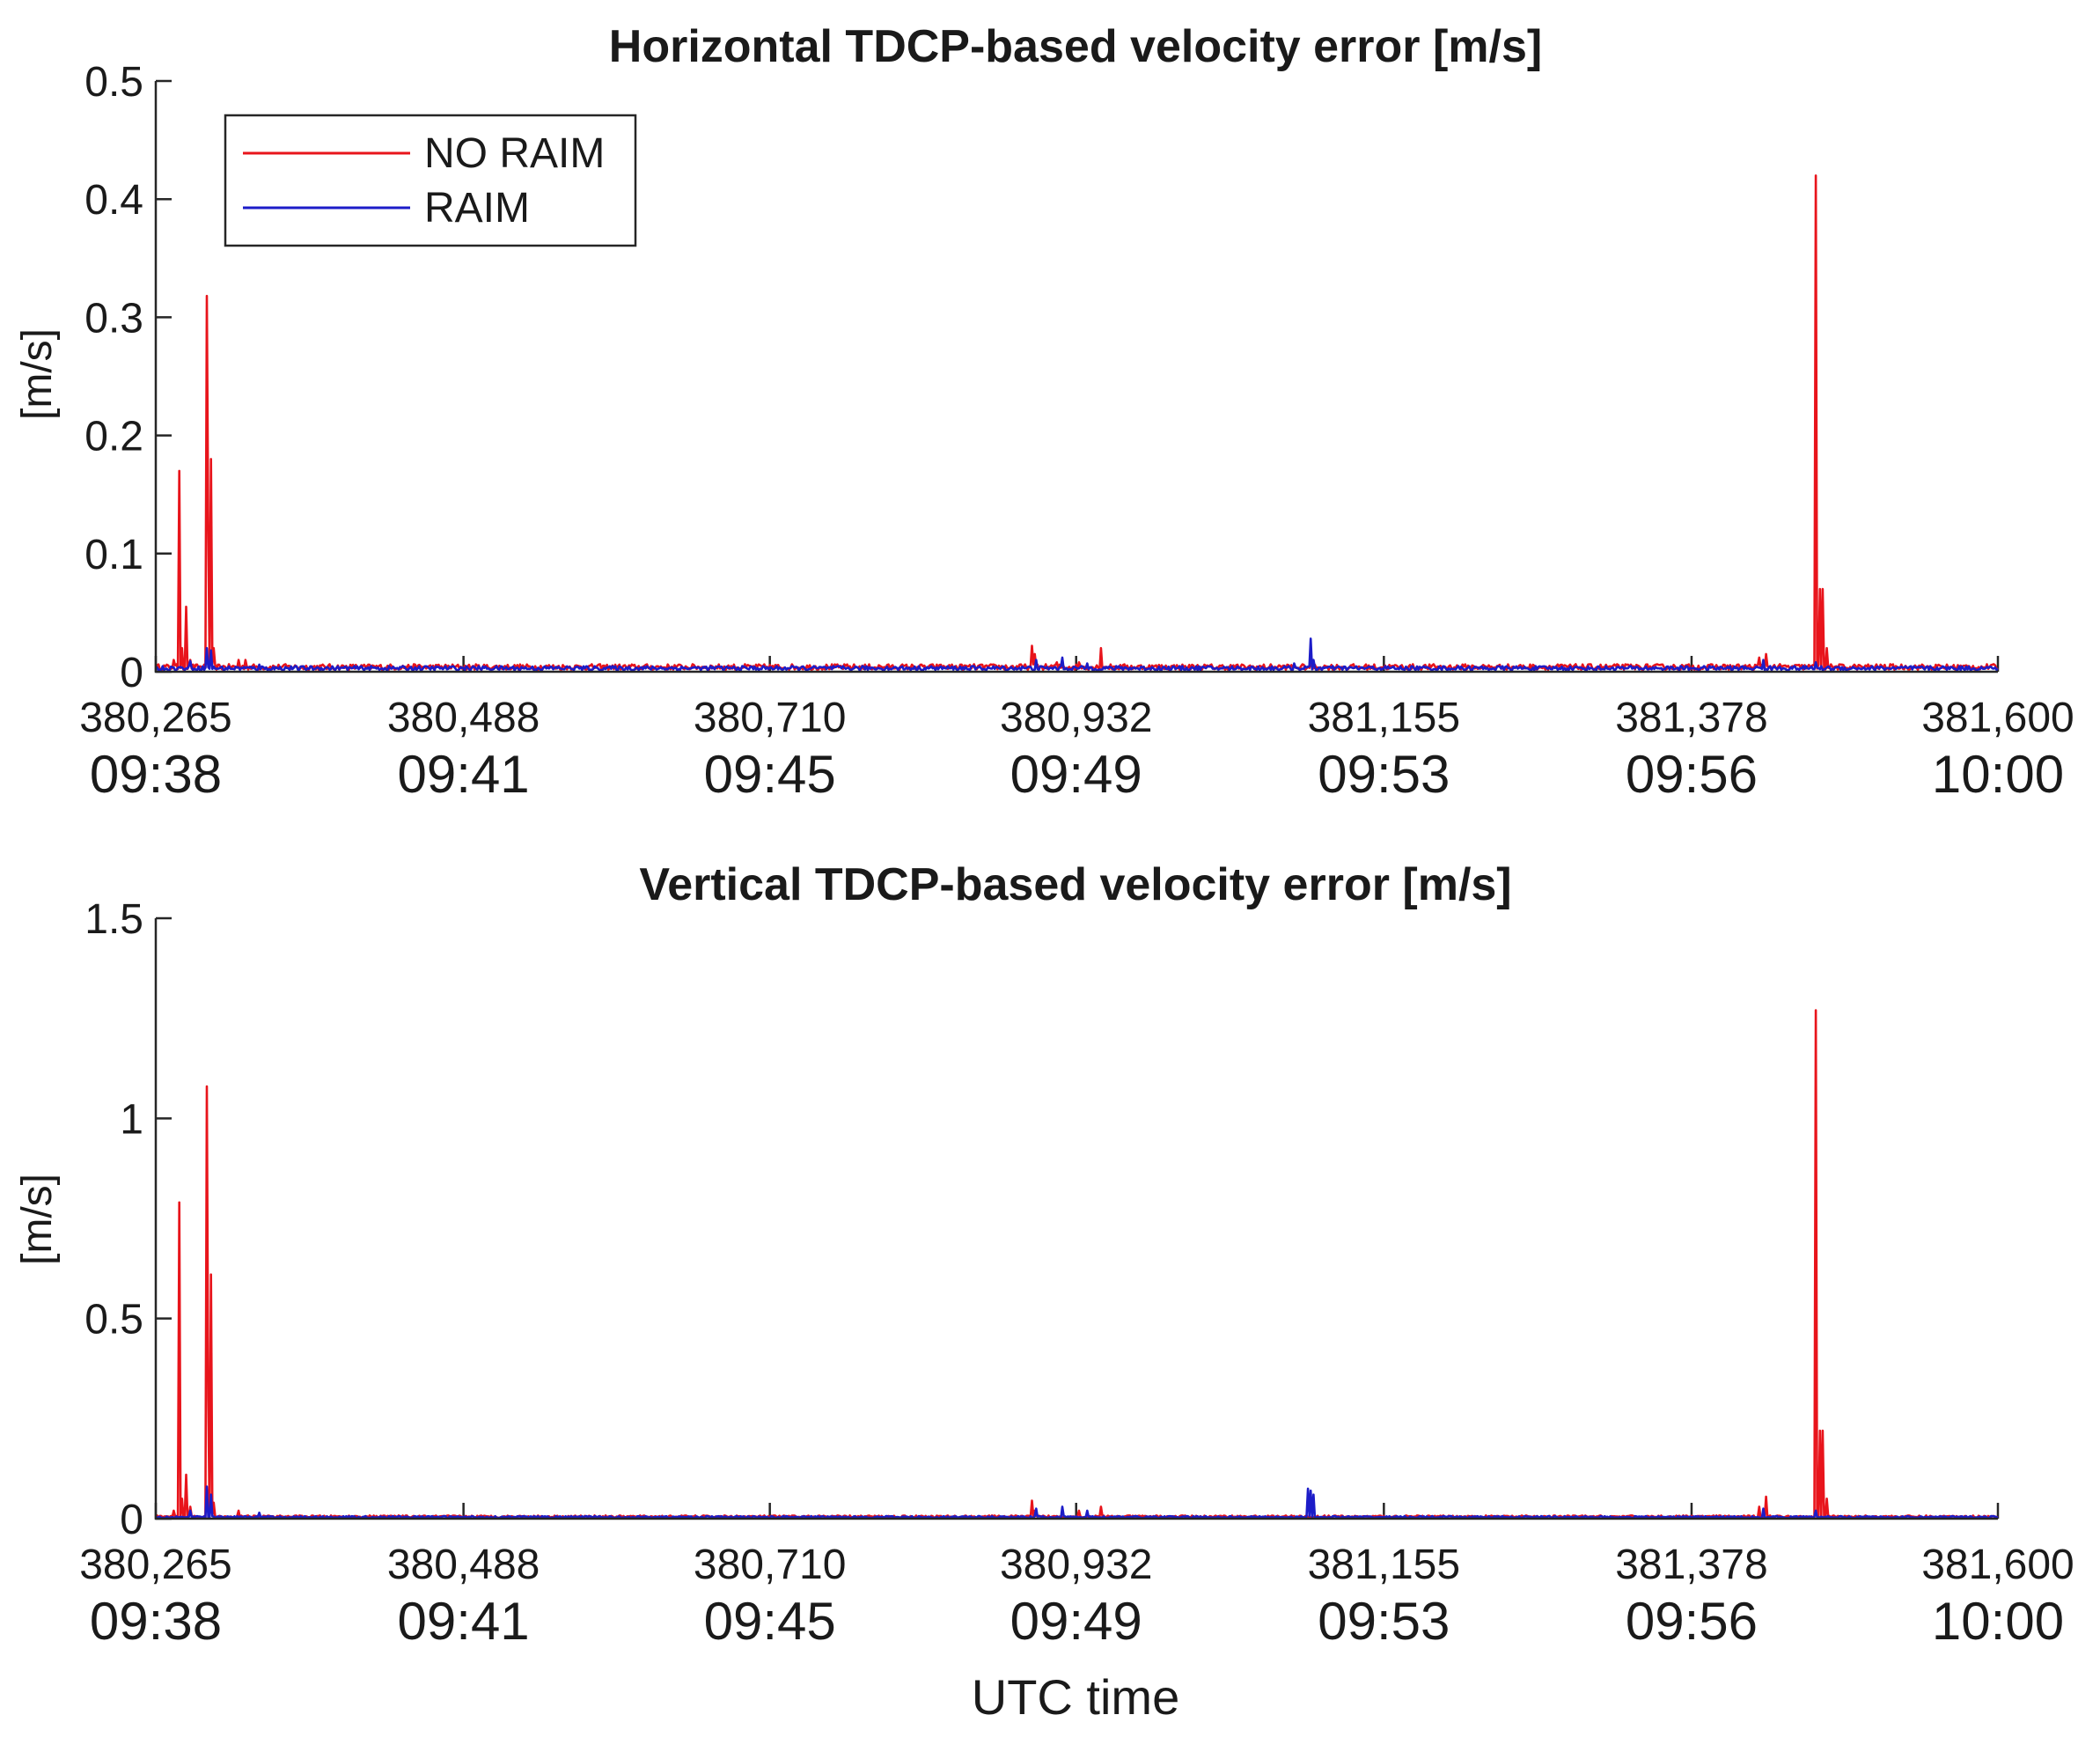  What do you see at coordinates (128, 1220) in the screenshot?
I see `y-tick-group: 0 0.5 1 1.5` at bounding box center [128, 1220].